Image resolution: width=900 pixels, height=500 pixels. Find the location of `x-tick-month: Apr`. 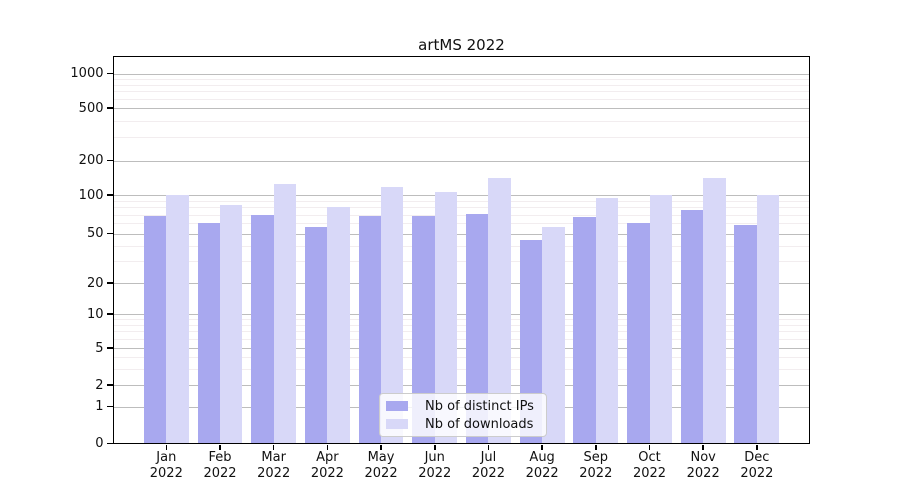

x-tick-month: Apr is located at coordinates (327, 457).